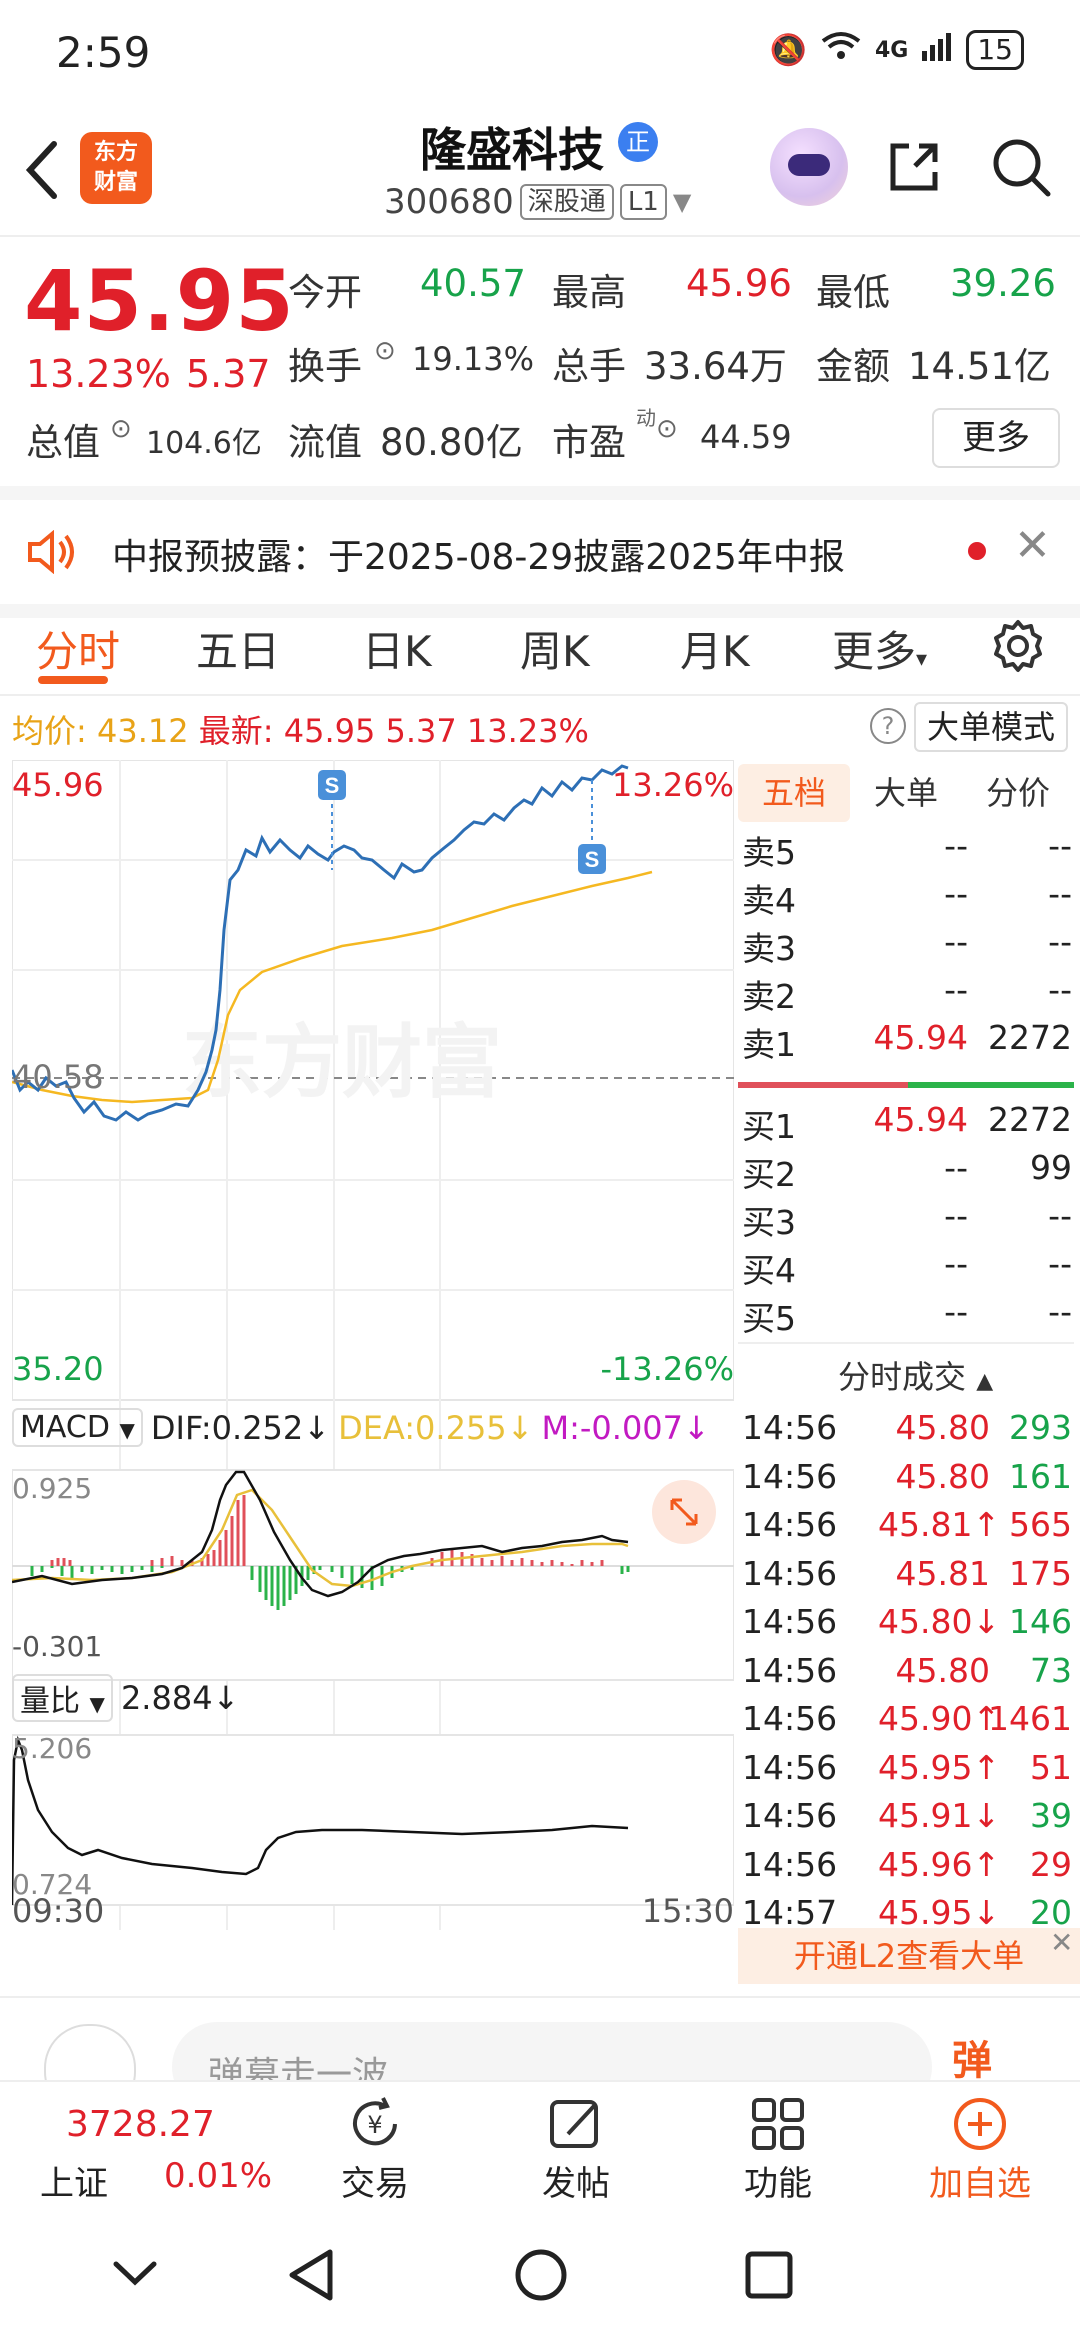 Image resolution: width=1080 pixels, height=2340 pixels. Describe the element at coordinates (77, 1427) in the screenshot. I see `macd-selector: MACD ▼` at that location.